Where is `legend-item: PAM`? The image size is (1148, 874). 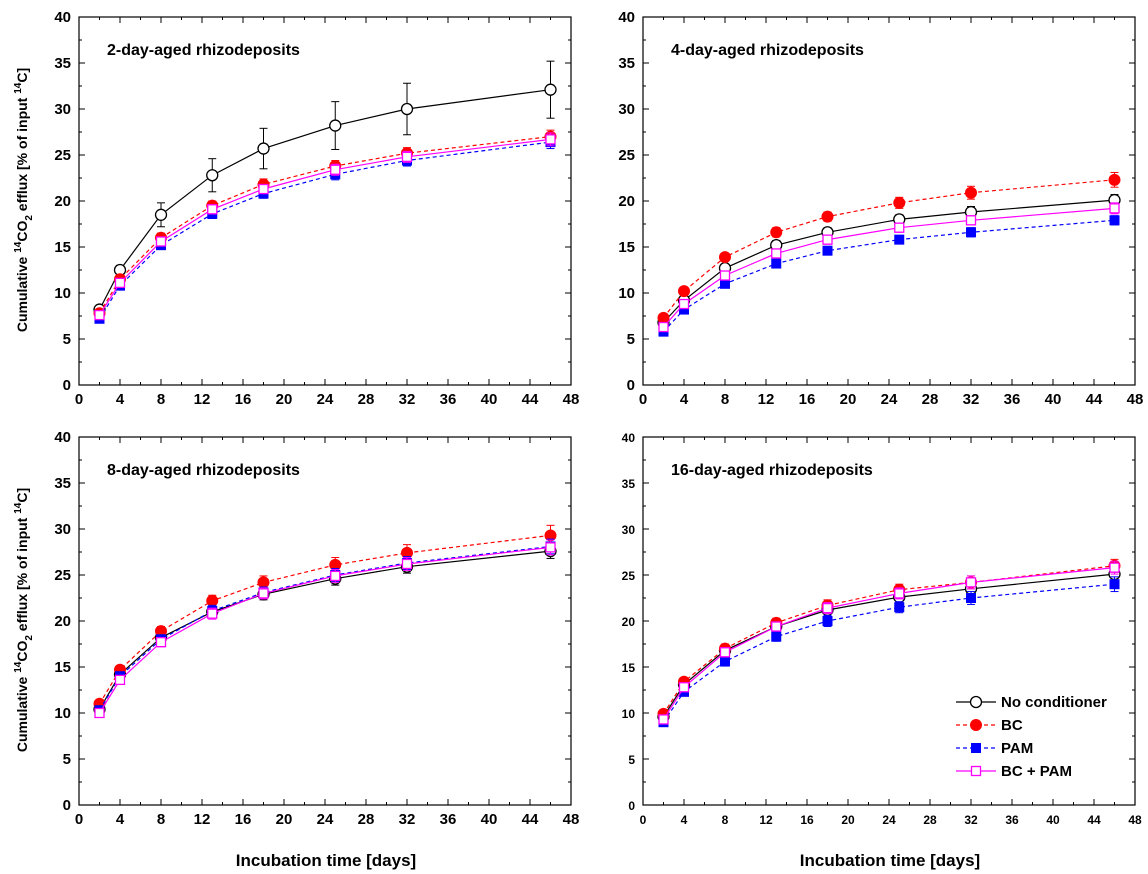
legend-item: PAM is located at coordinates (994, 748).